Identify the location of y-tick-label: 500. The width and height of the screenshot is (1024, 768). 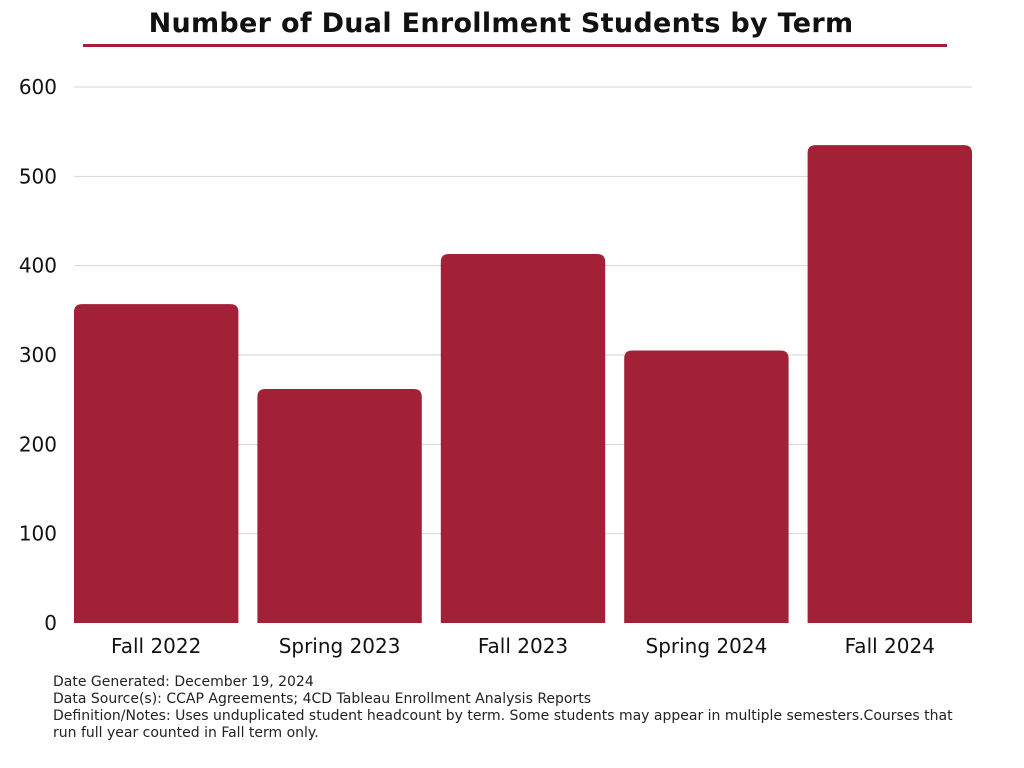
(38, 176).